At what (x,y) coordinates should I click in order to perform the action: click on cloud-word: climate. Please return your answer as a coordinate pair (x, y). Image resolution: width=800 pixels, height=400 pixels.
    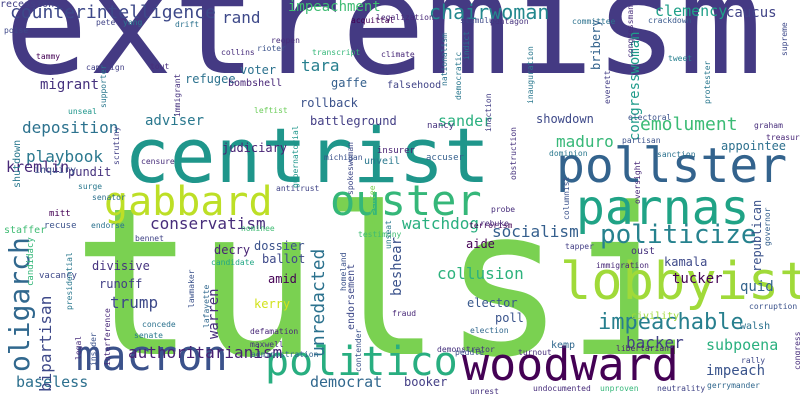
    Looking at the image, I should click on (398, 54).